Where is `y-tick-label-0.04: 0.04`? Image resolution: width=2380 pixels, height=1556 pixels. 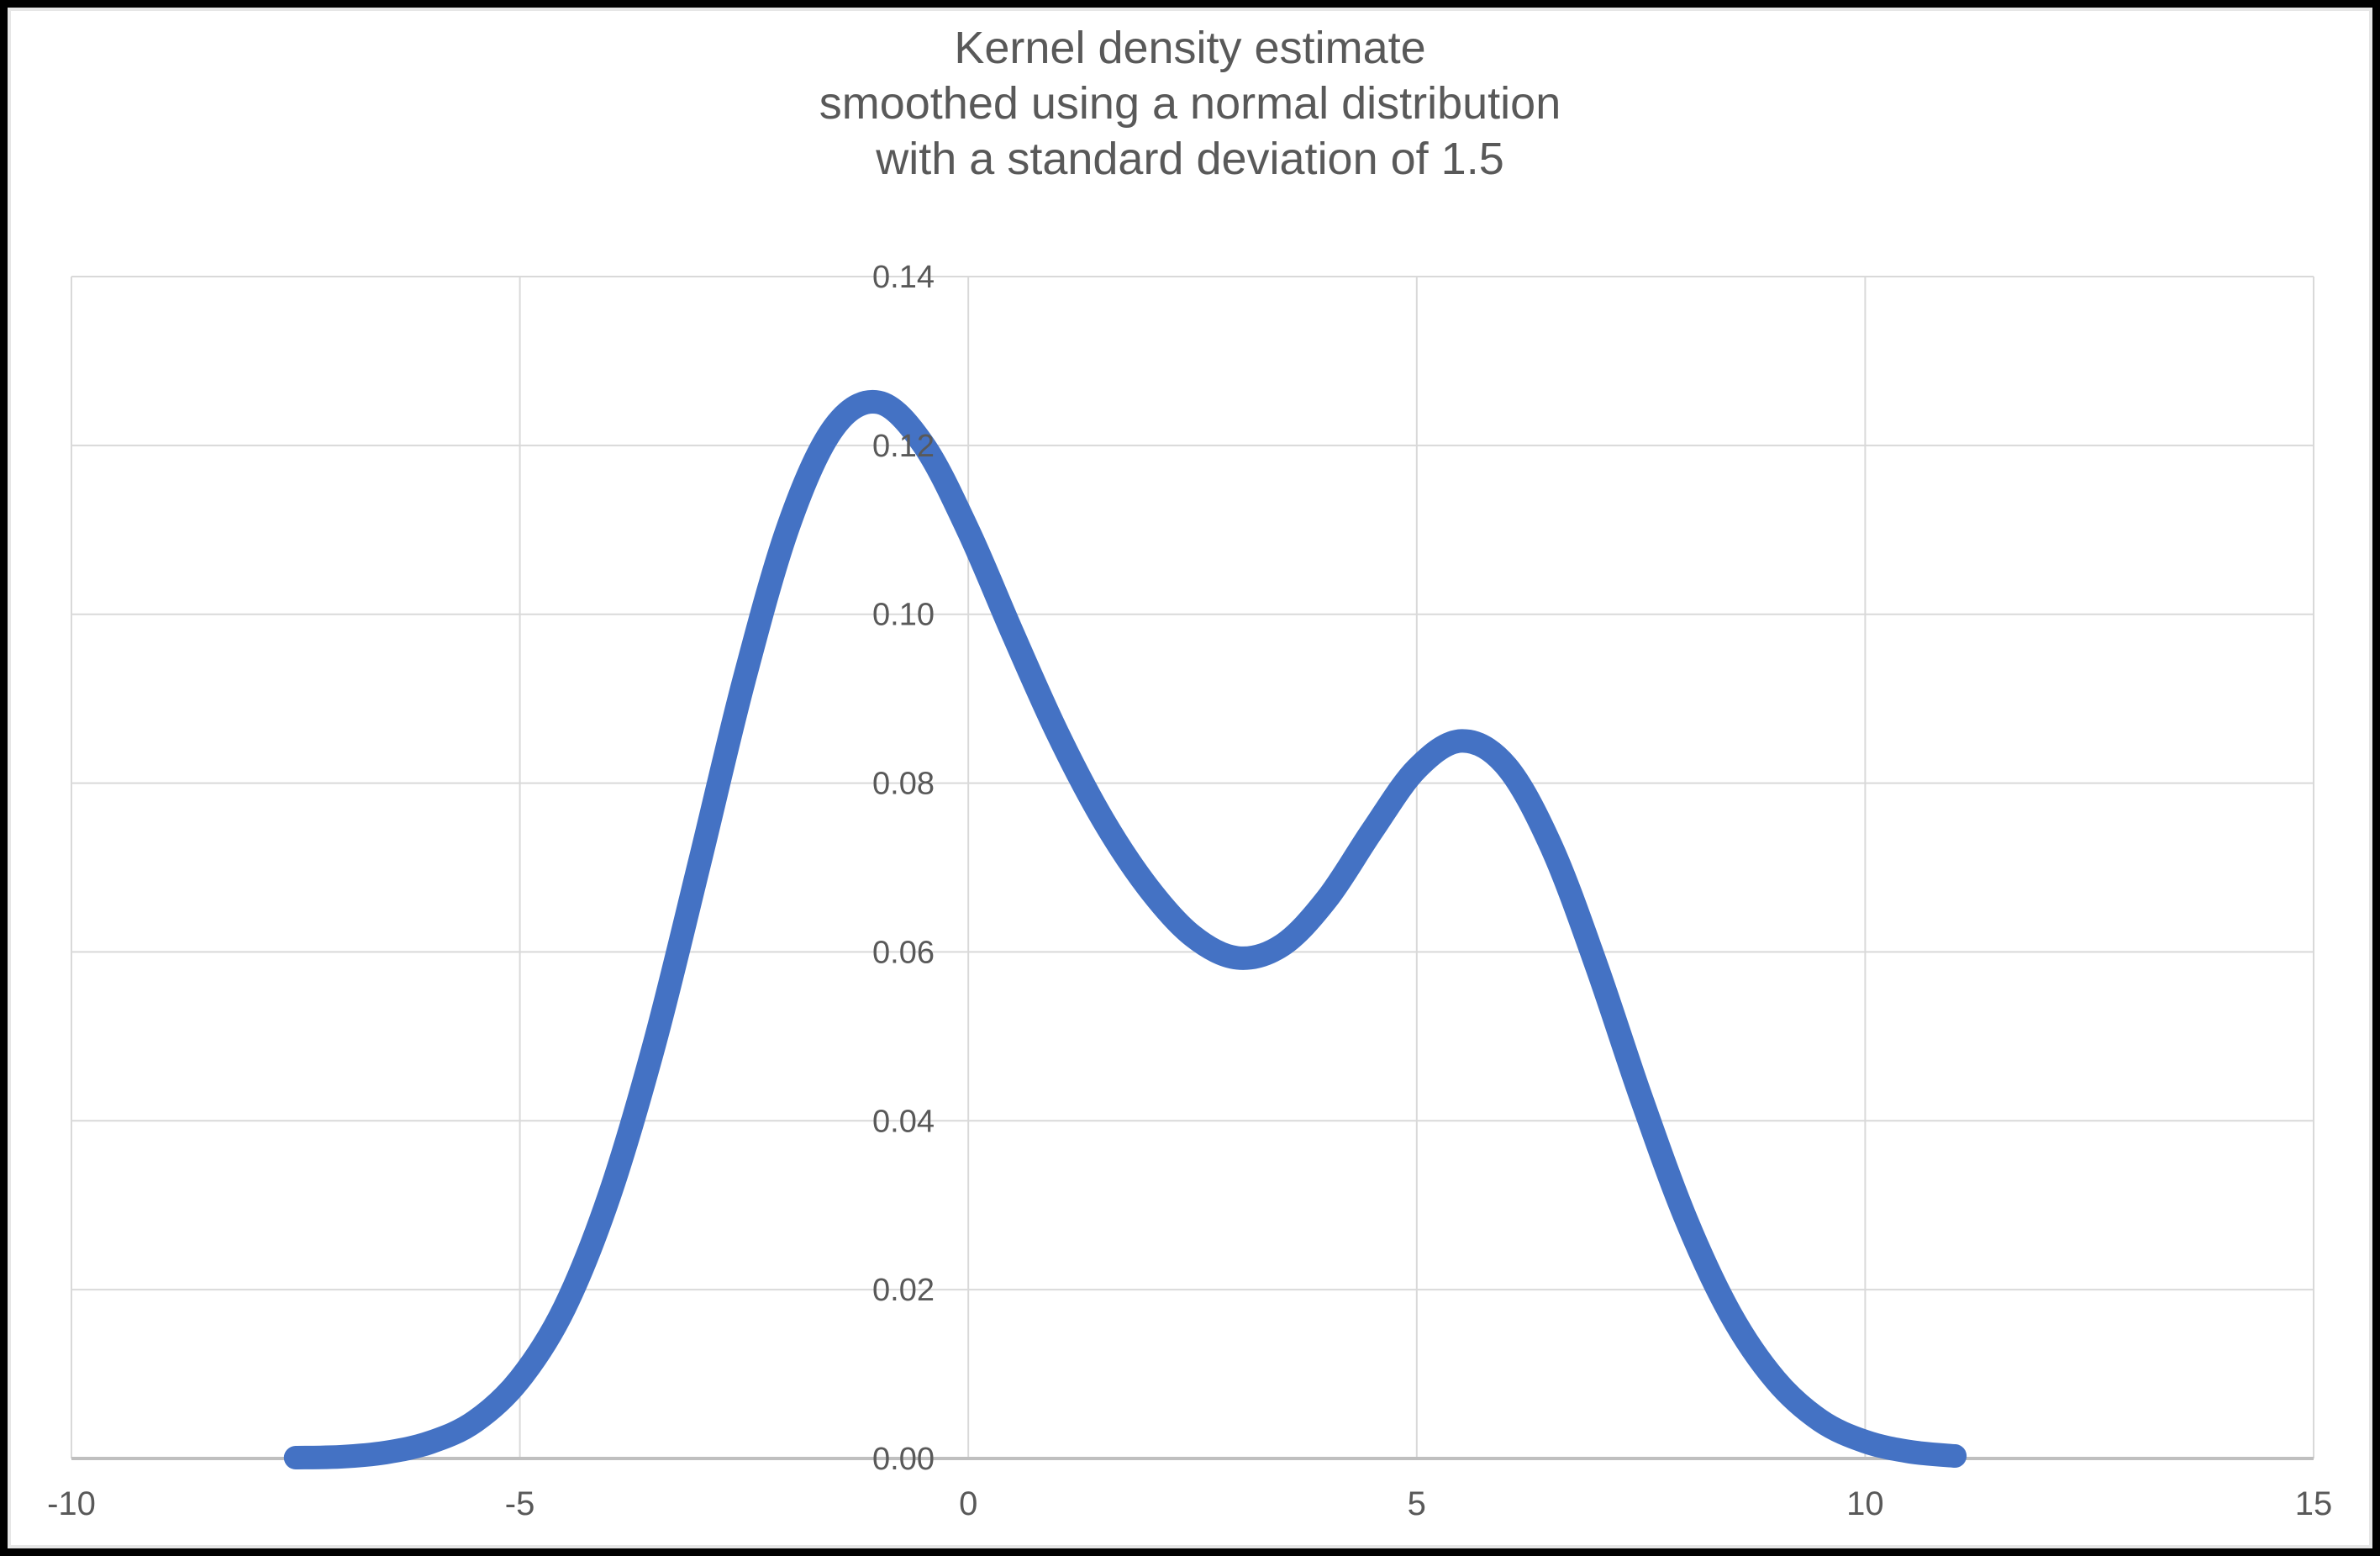 y-tick-label-0.04: 0.04 is located at coordinates (904, 1121).